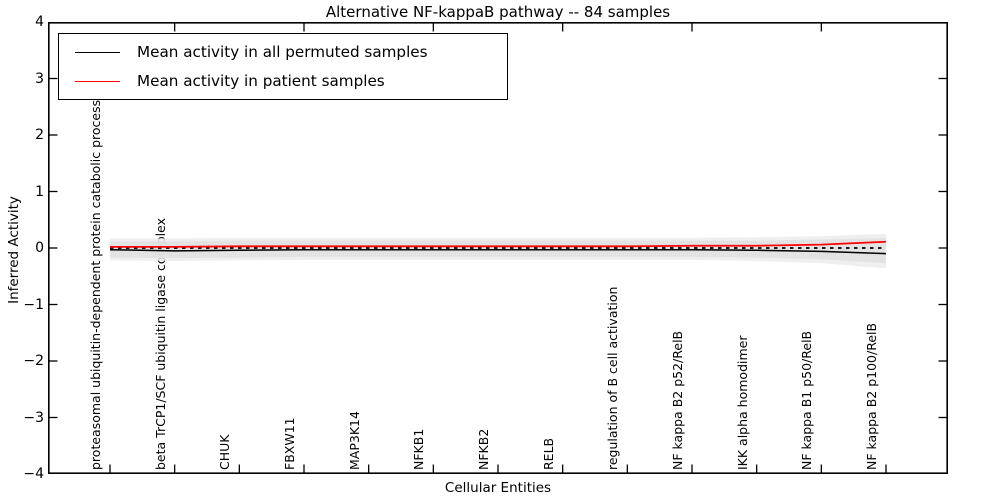 Image resolution: width=1000 pixels, height=500 pixels. What do you see at coordinates (97, 81) in the screenshot?
I see `red-line-sample-icon` at bounding box center [97, 81].